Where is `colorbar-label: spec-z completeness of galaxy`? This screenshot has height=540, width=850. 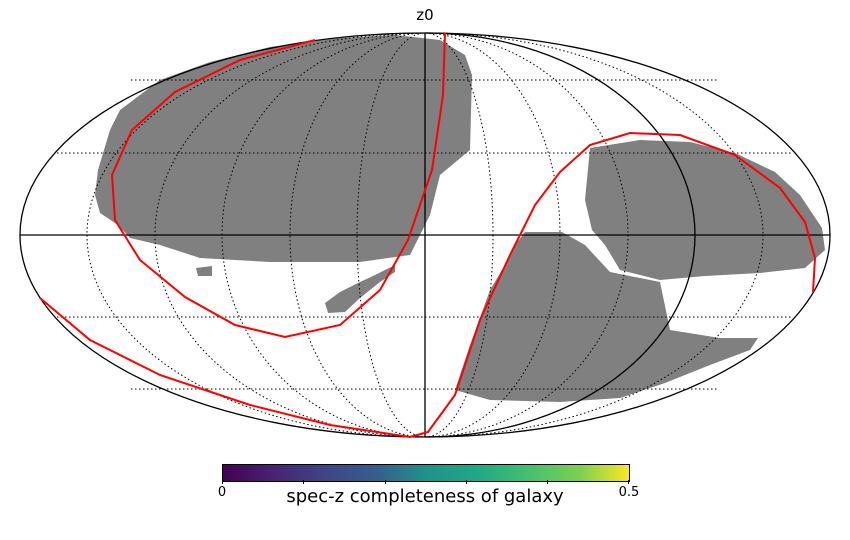 colorbar-label: spec-z completeness of galaxy is located at coordinates (425, 496).